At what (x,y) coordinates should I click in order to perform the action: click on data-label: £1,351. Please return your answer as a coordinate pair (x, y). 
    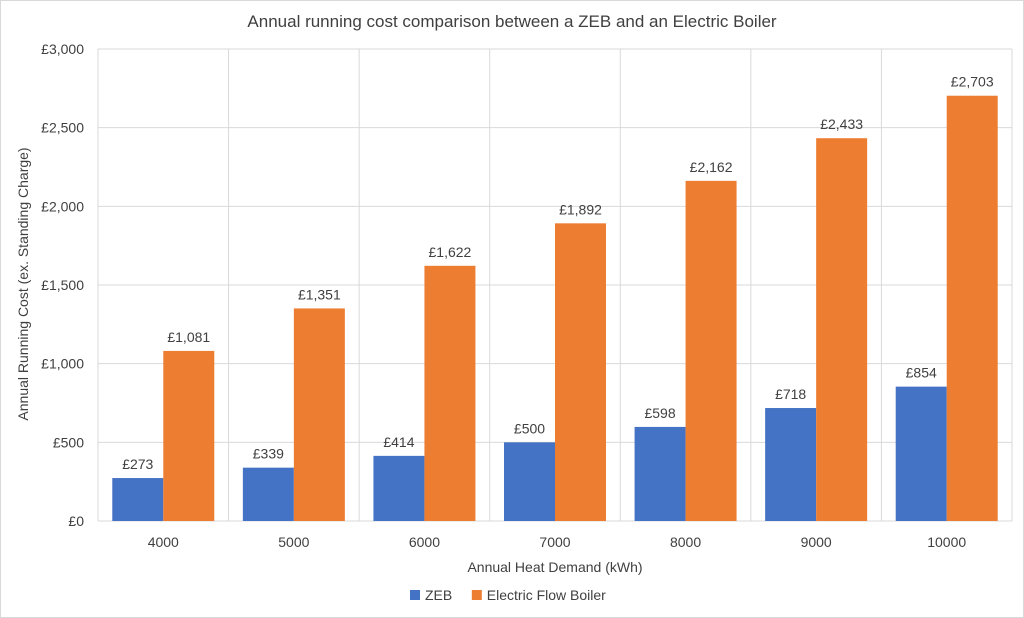
    Looking at the image, I should click on (319, 294).